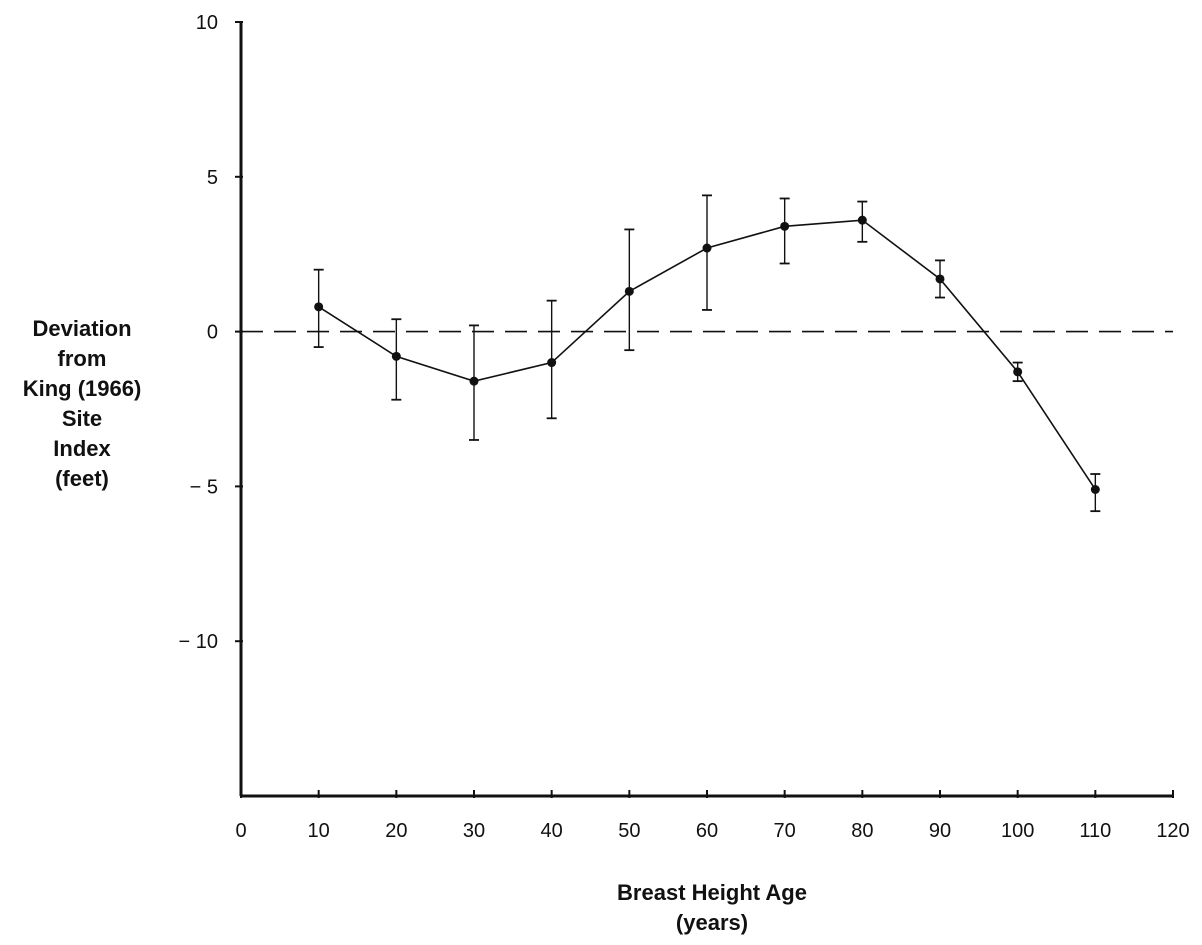 This screenshot has height=945, width=1202. What do you see at coordinates (82, 478) in the screenshot?
I see `y-axis-title-line: (feet)` at bounding box center [82, 478].